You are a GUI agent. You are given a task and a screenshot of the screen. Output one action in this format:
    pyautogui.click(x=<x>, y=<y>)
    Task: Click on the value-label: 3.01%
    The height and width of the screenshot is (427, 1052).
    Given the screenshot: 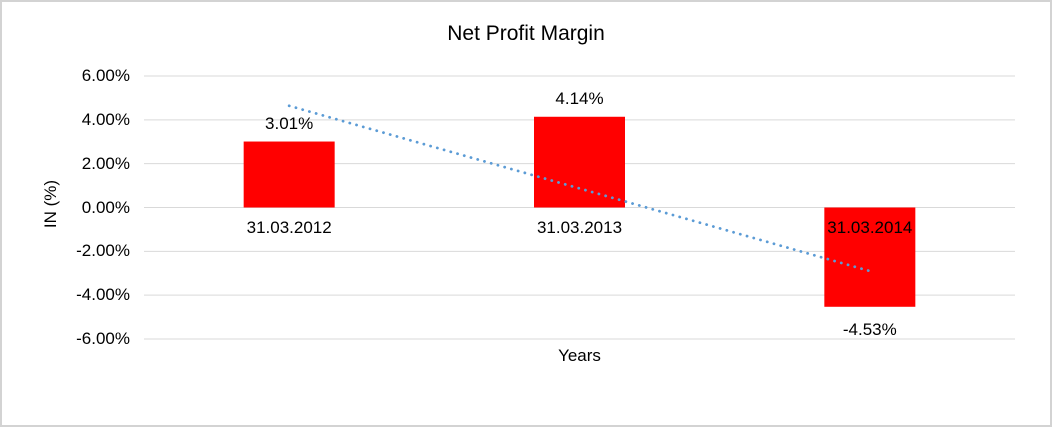 What is the action you would take?
    pyautogui.click(x=289, y=123)
    